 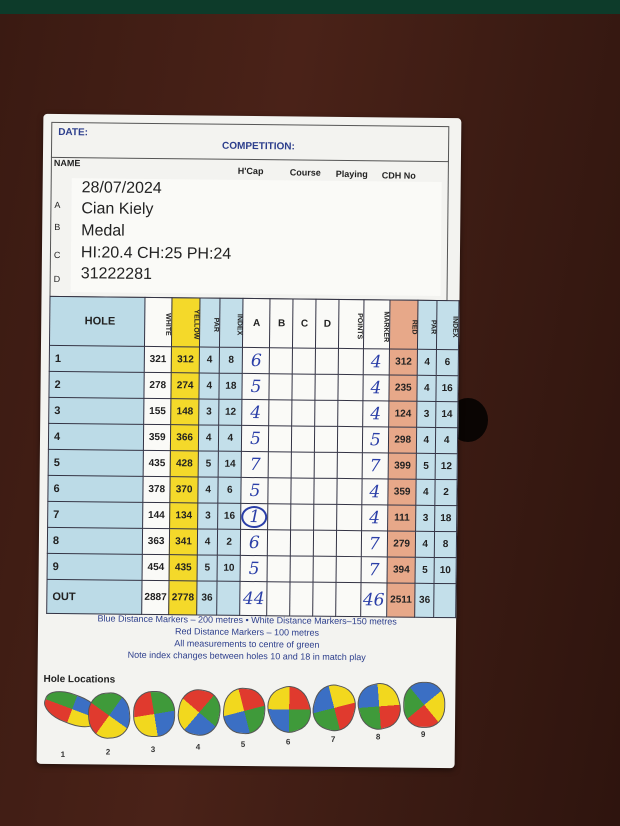 What do you see at coordinates (207, 542) in the screenshot?
I see `cell-par: 4` at bounding box center [207, 542].